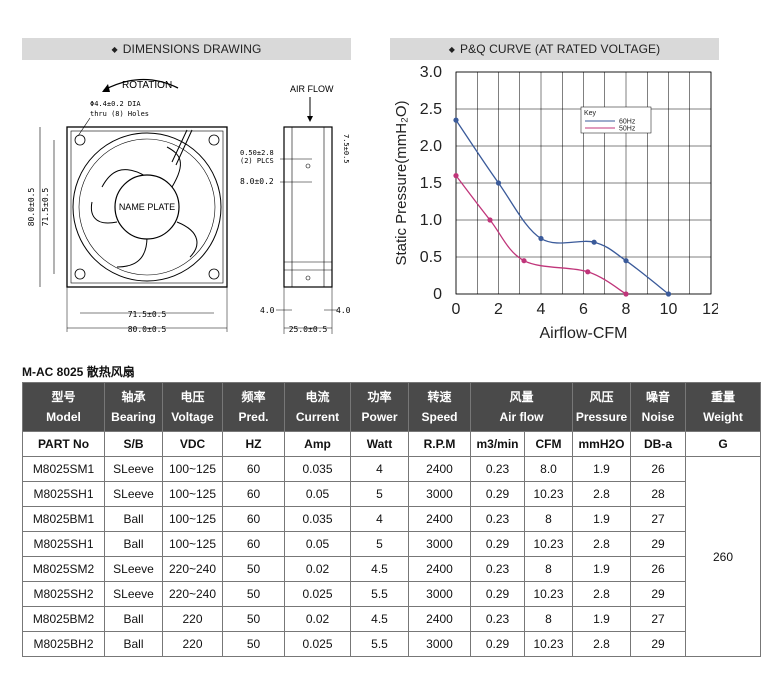 The width and height of the screenshot is (775, 673). I want to click on cell-voltage: 220, so click(192, 619).